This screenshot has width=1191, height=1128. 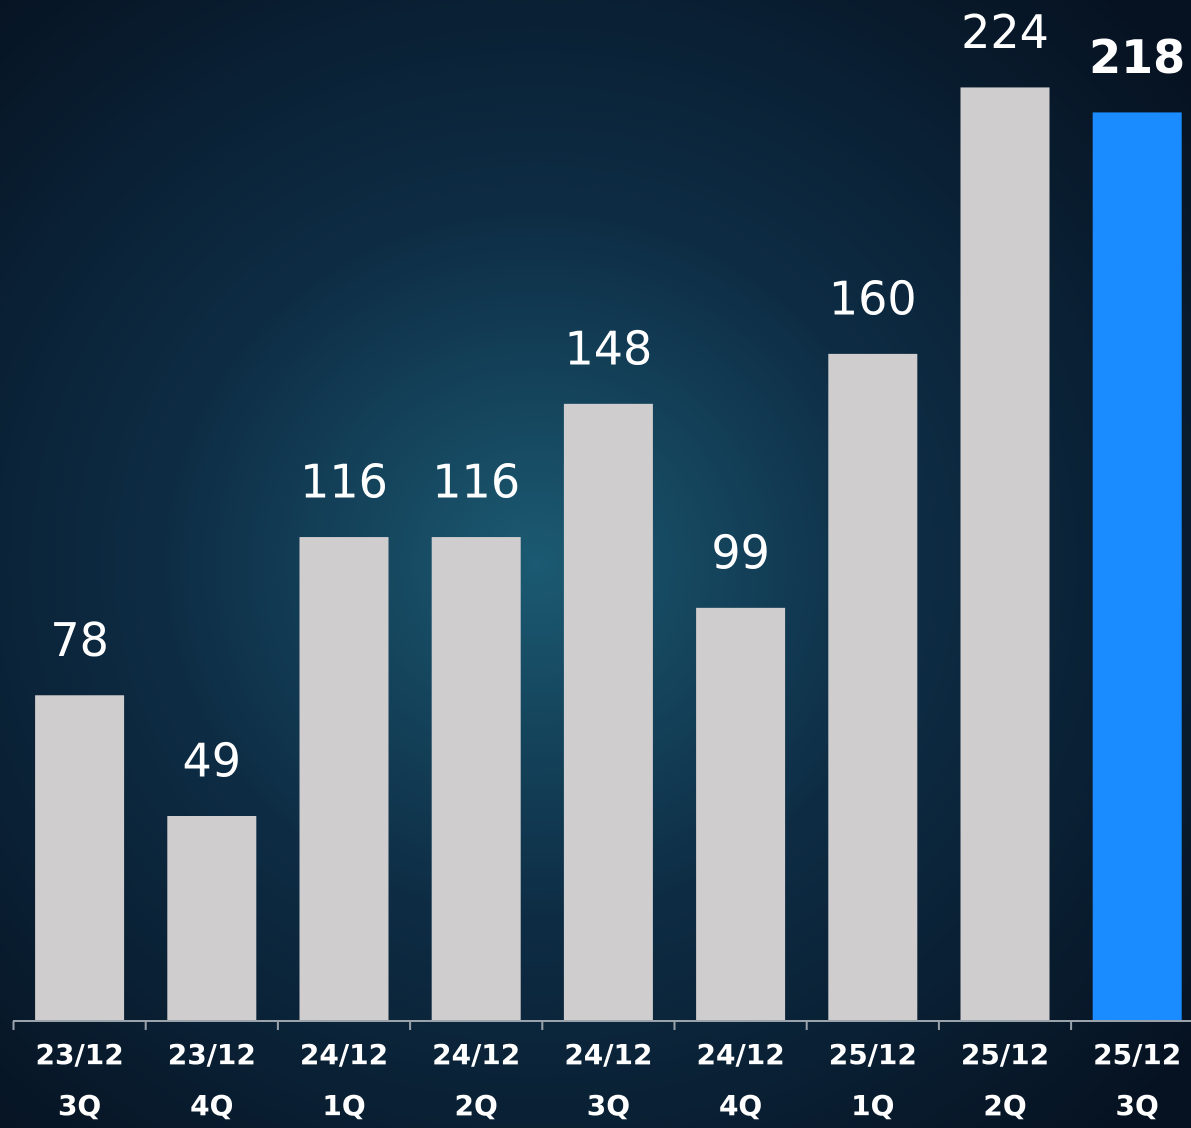 What do you see at coordinates (873, 298) in the screenshot?
I see `value-label: 160` at bounding box center [873, 298].